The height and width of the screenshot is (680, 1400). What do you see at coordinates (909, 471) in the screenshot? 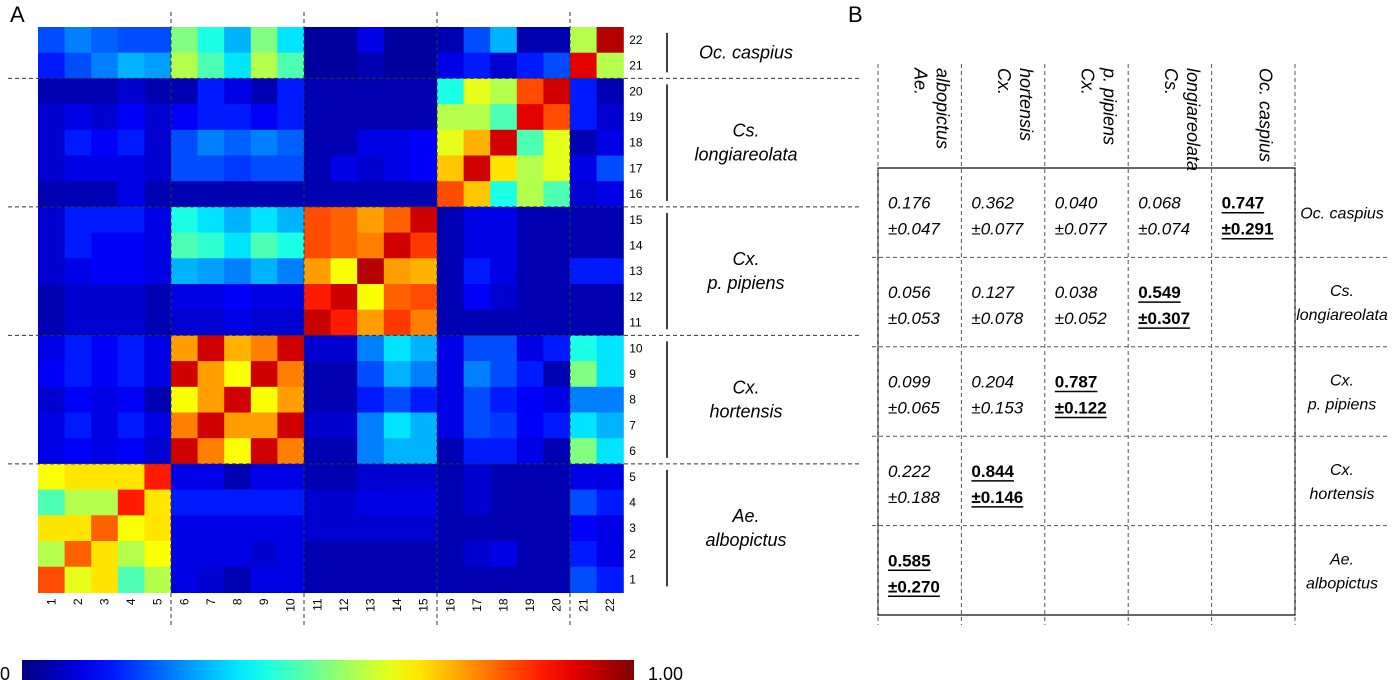
I see `cell-mean: 0.222` at bounding box center [909, 471].